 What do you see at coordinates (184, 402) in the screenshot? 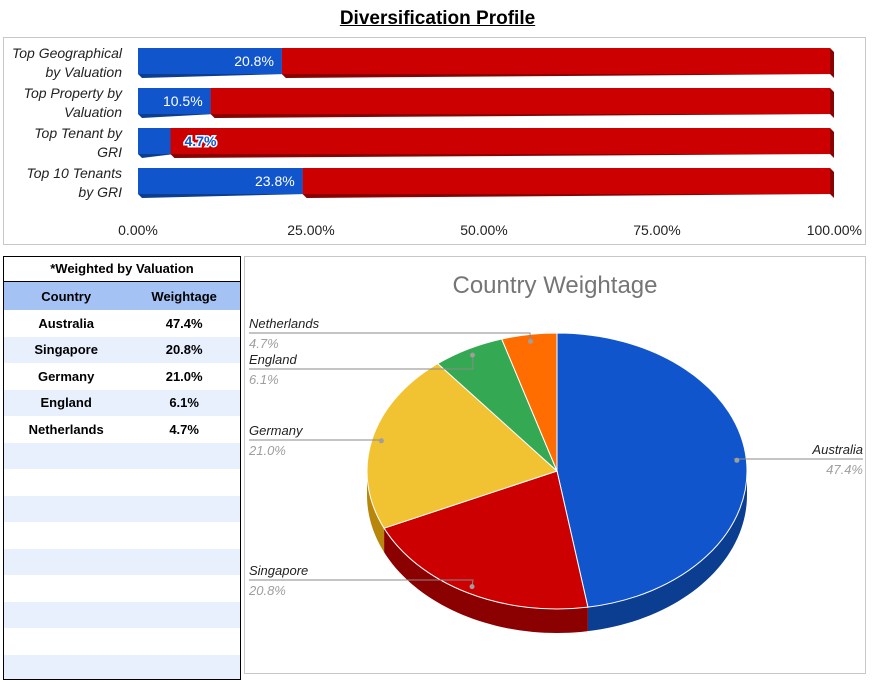
I see `weightage-cell: 6.1%` at bounding box center [184, 402].